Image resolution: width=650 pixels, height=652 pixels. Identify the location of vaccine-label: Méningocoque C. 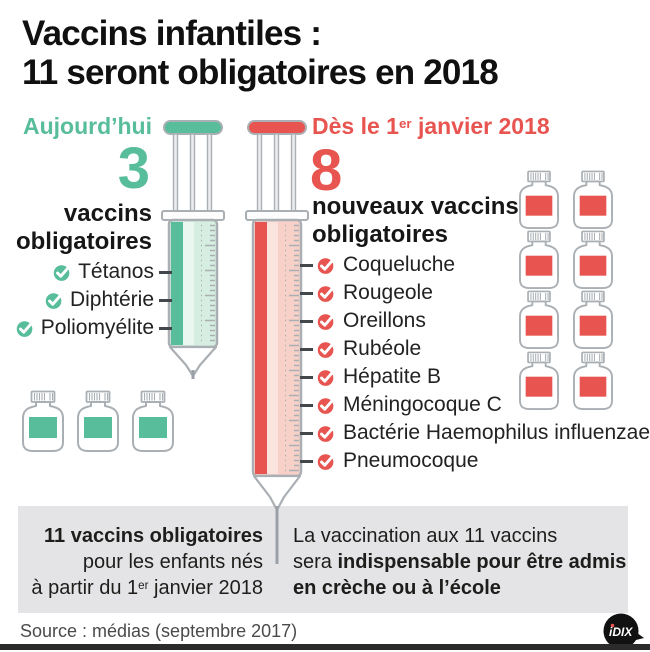
(422, 404).